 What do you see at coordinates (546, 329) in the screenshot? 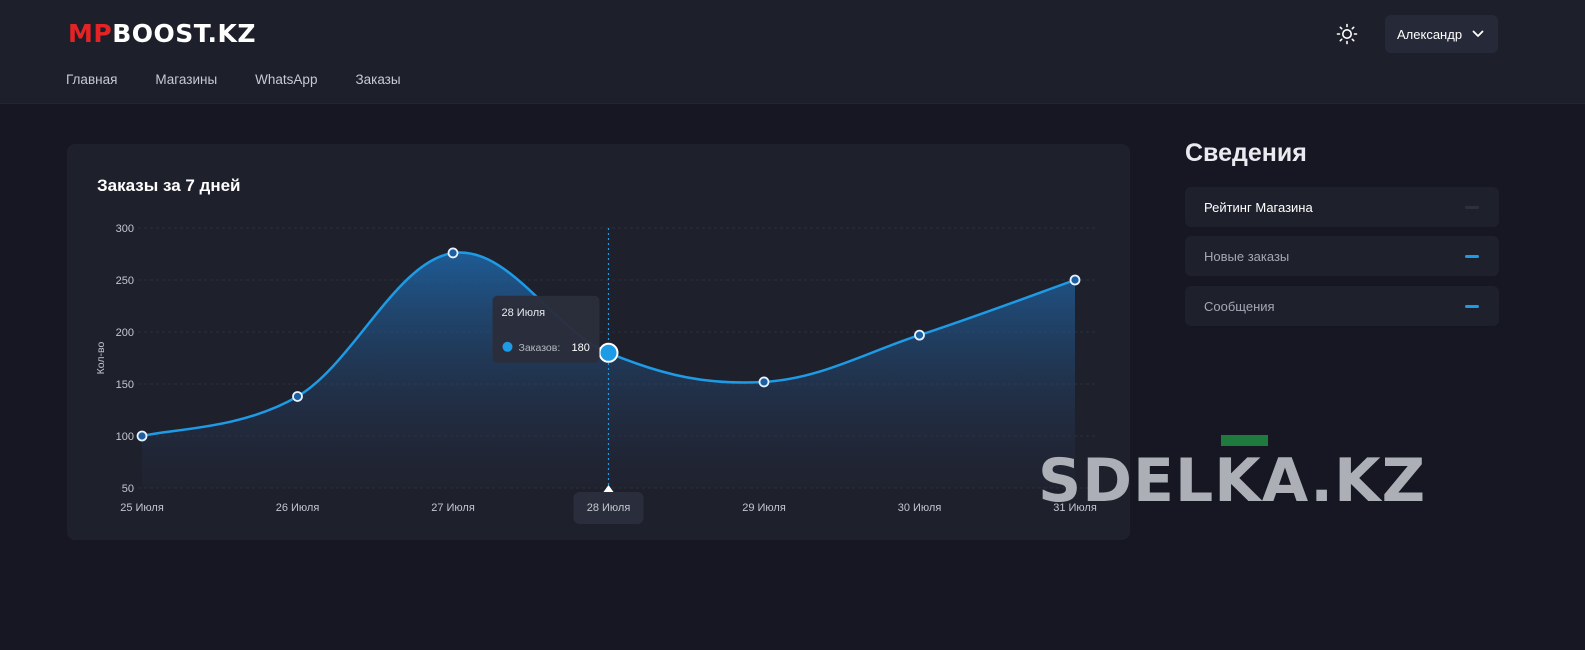
I see `tooltip-box` at bounding box center [546, 329].